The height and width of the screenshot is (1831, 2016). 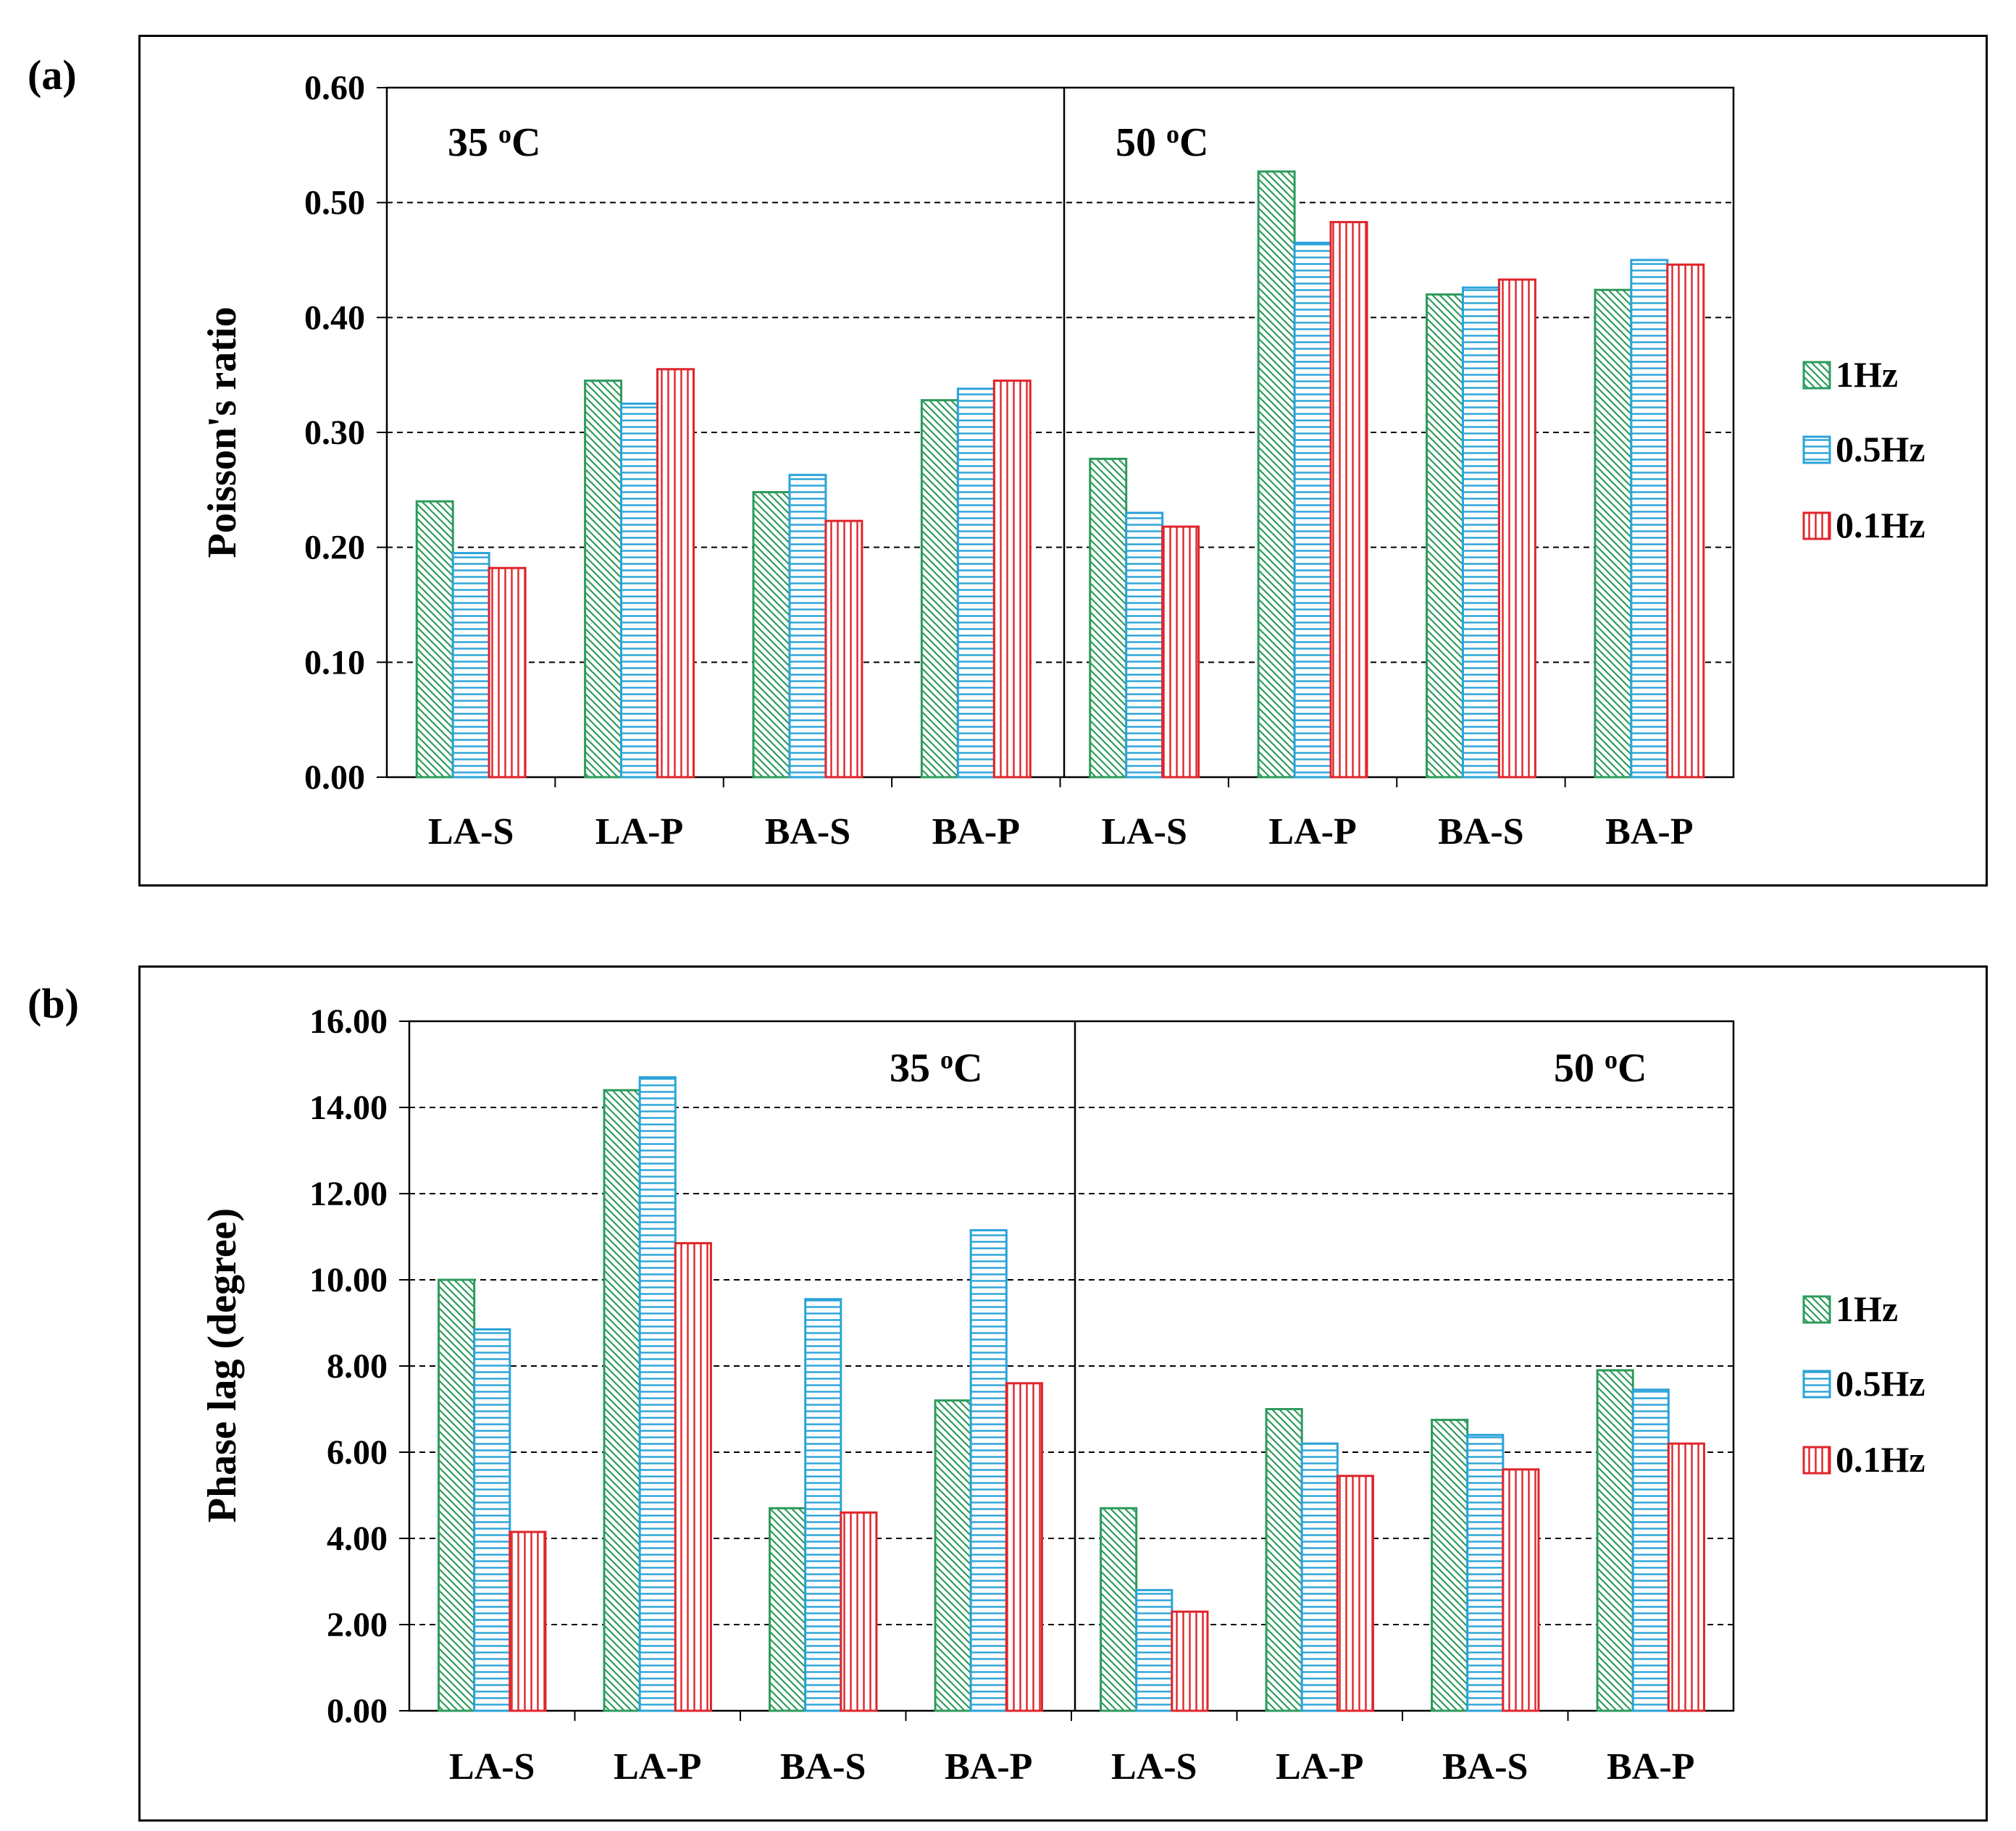 What do you see at coordinates (357, 1625) in the screenshot?
I see `y-tick-label: 2.00` at bounding box center [357, 1625].